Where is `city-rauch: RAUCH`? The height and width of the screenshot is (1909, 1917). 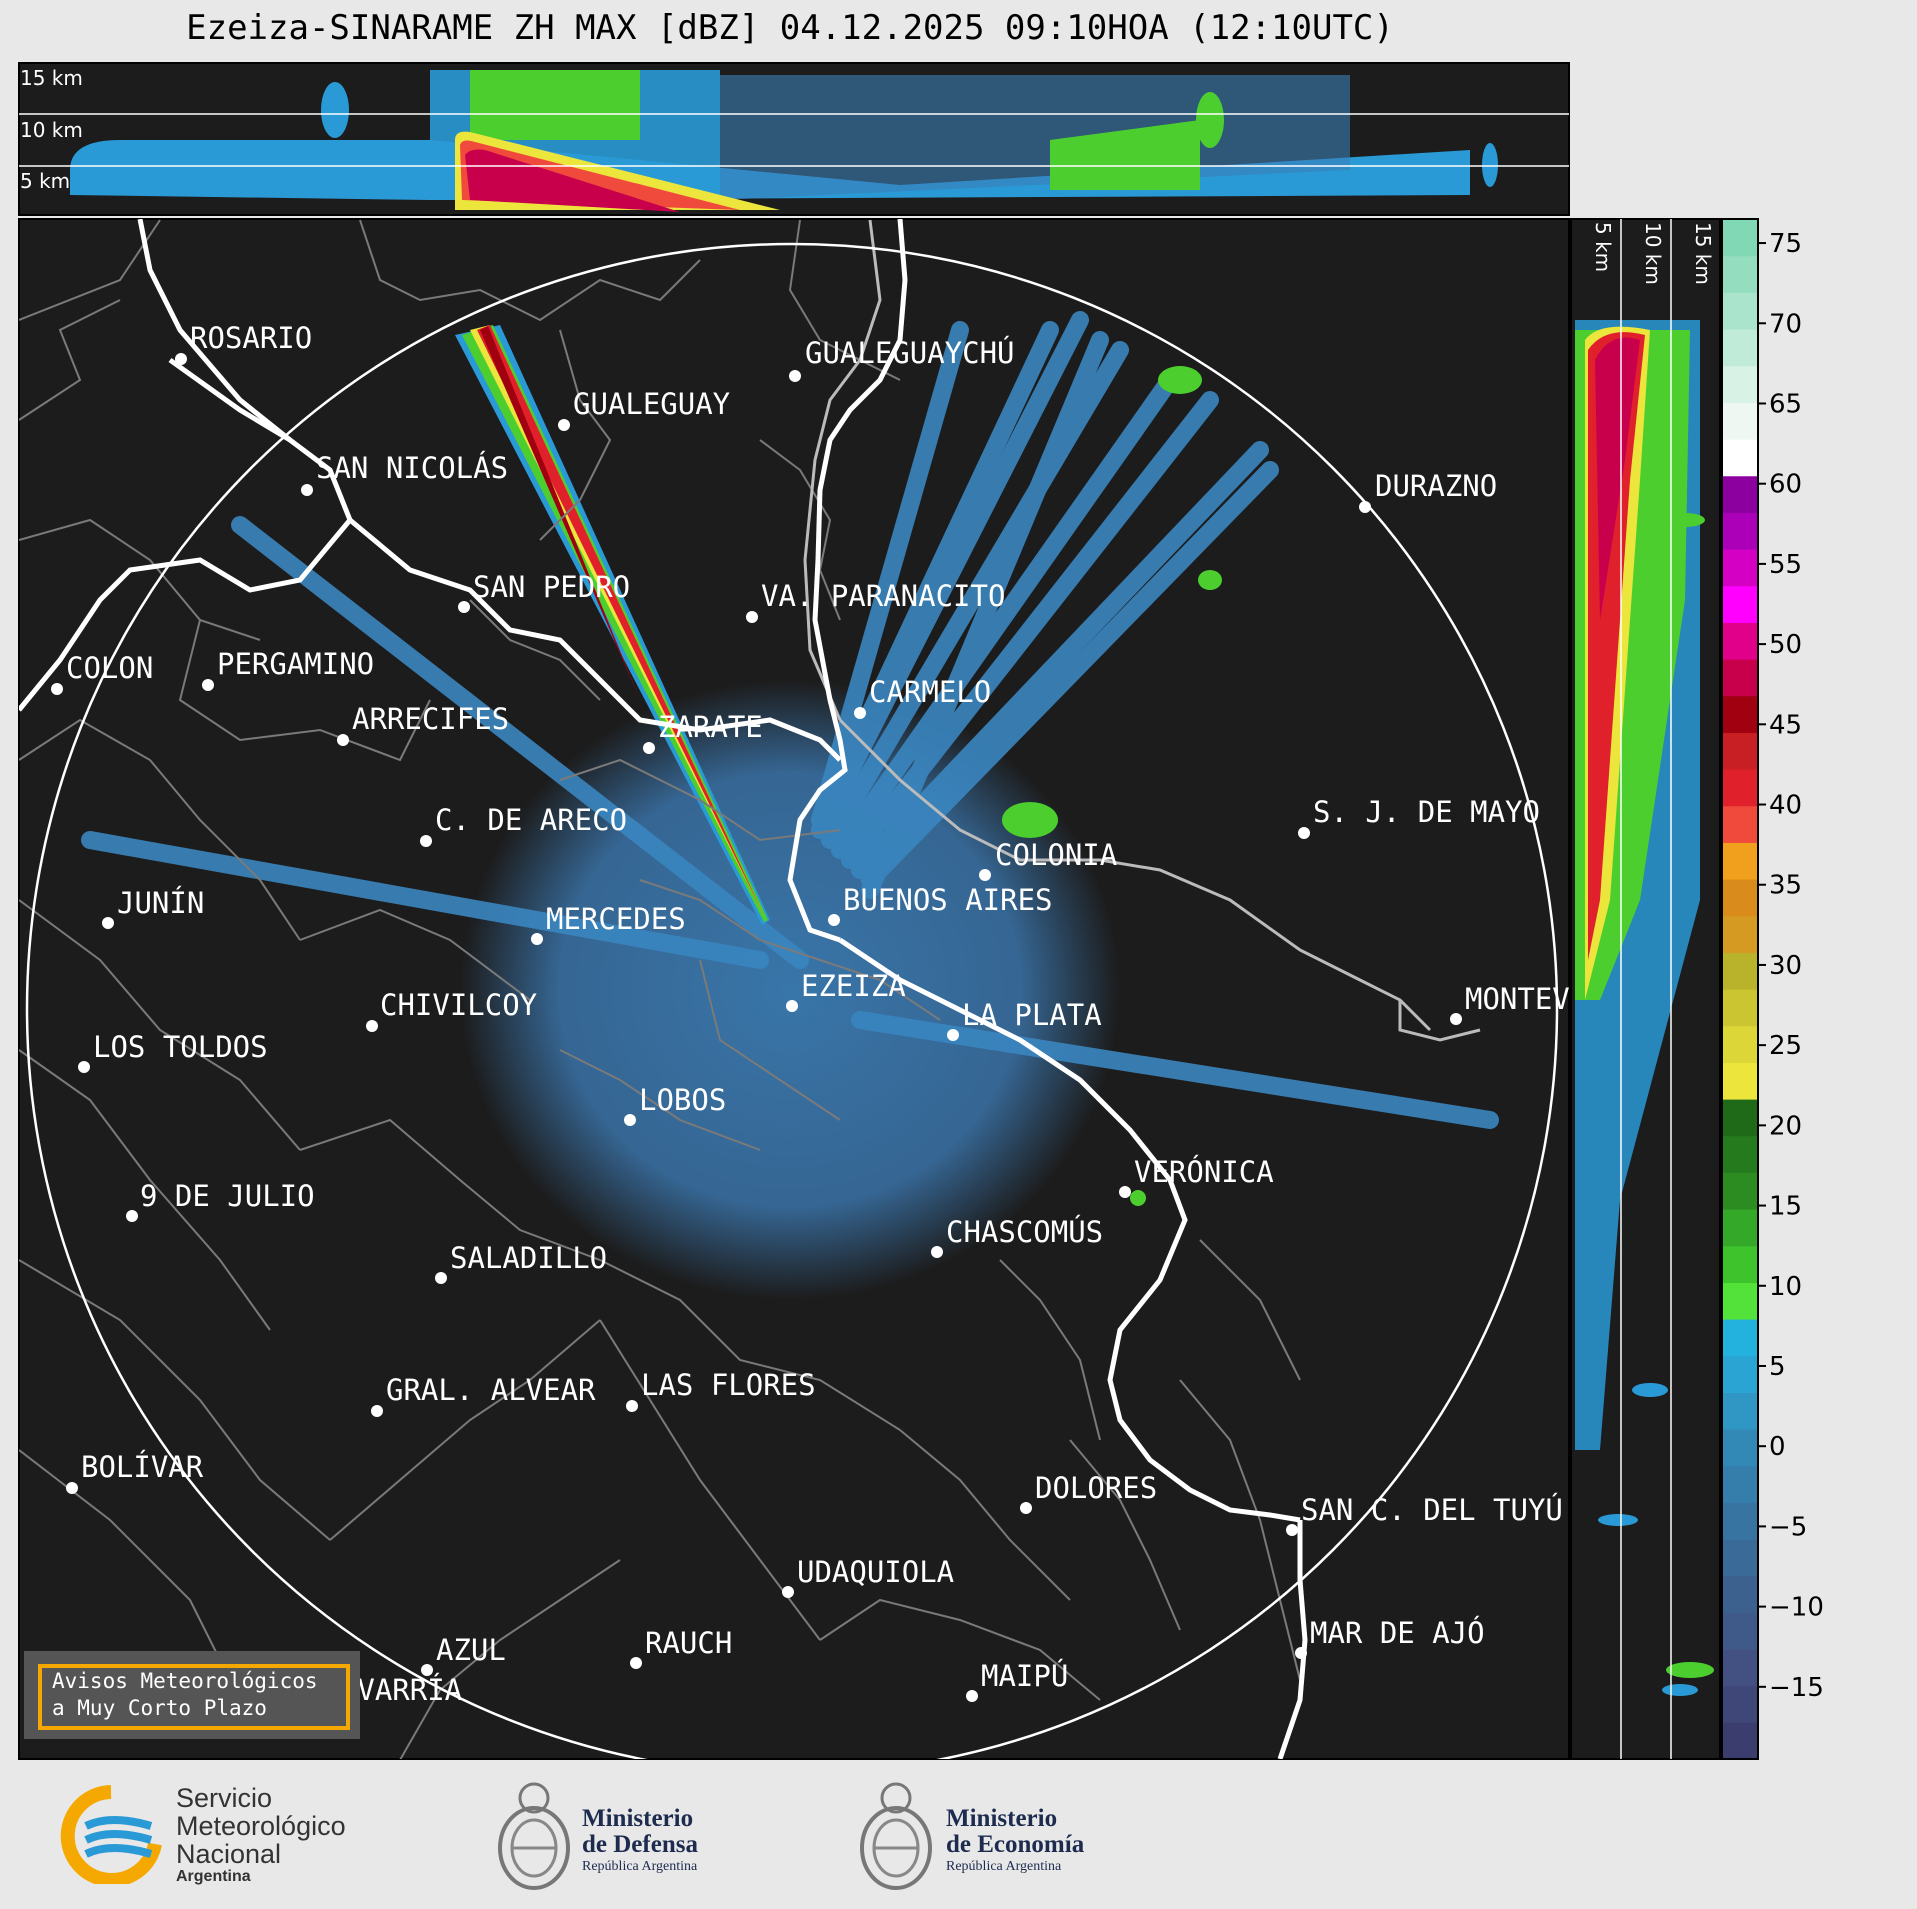 city-rauch: RAUCH is located at coordinates (681, 1647).